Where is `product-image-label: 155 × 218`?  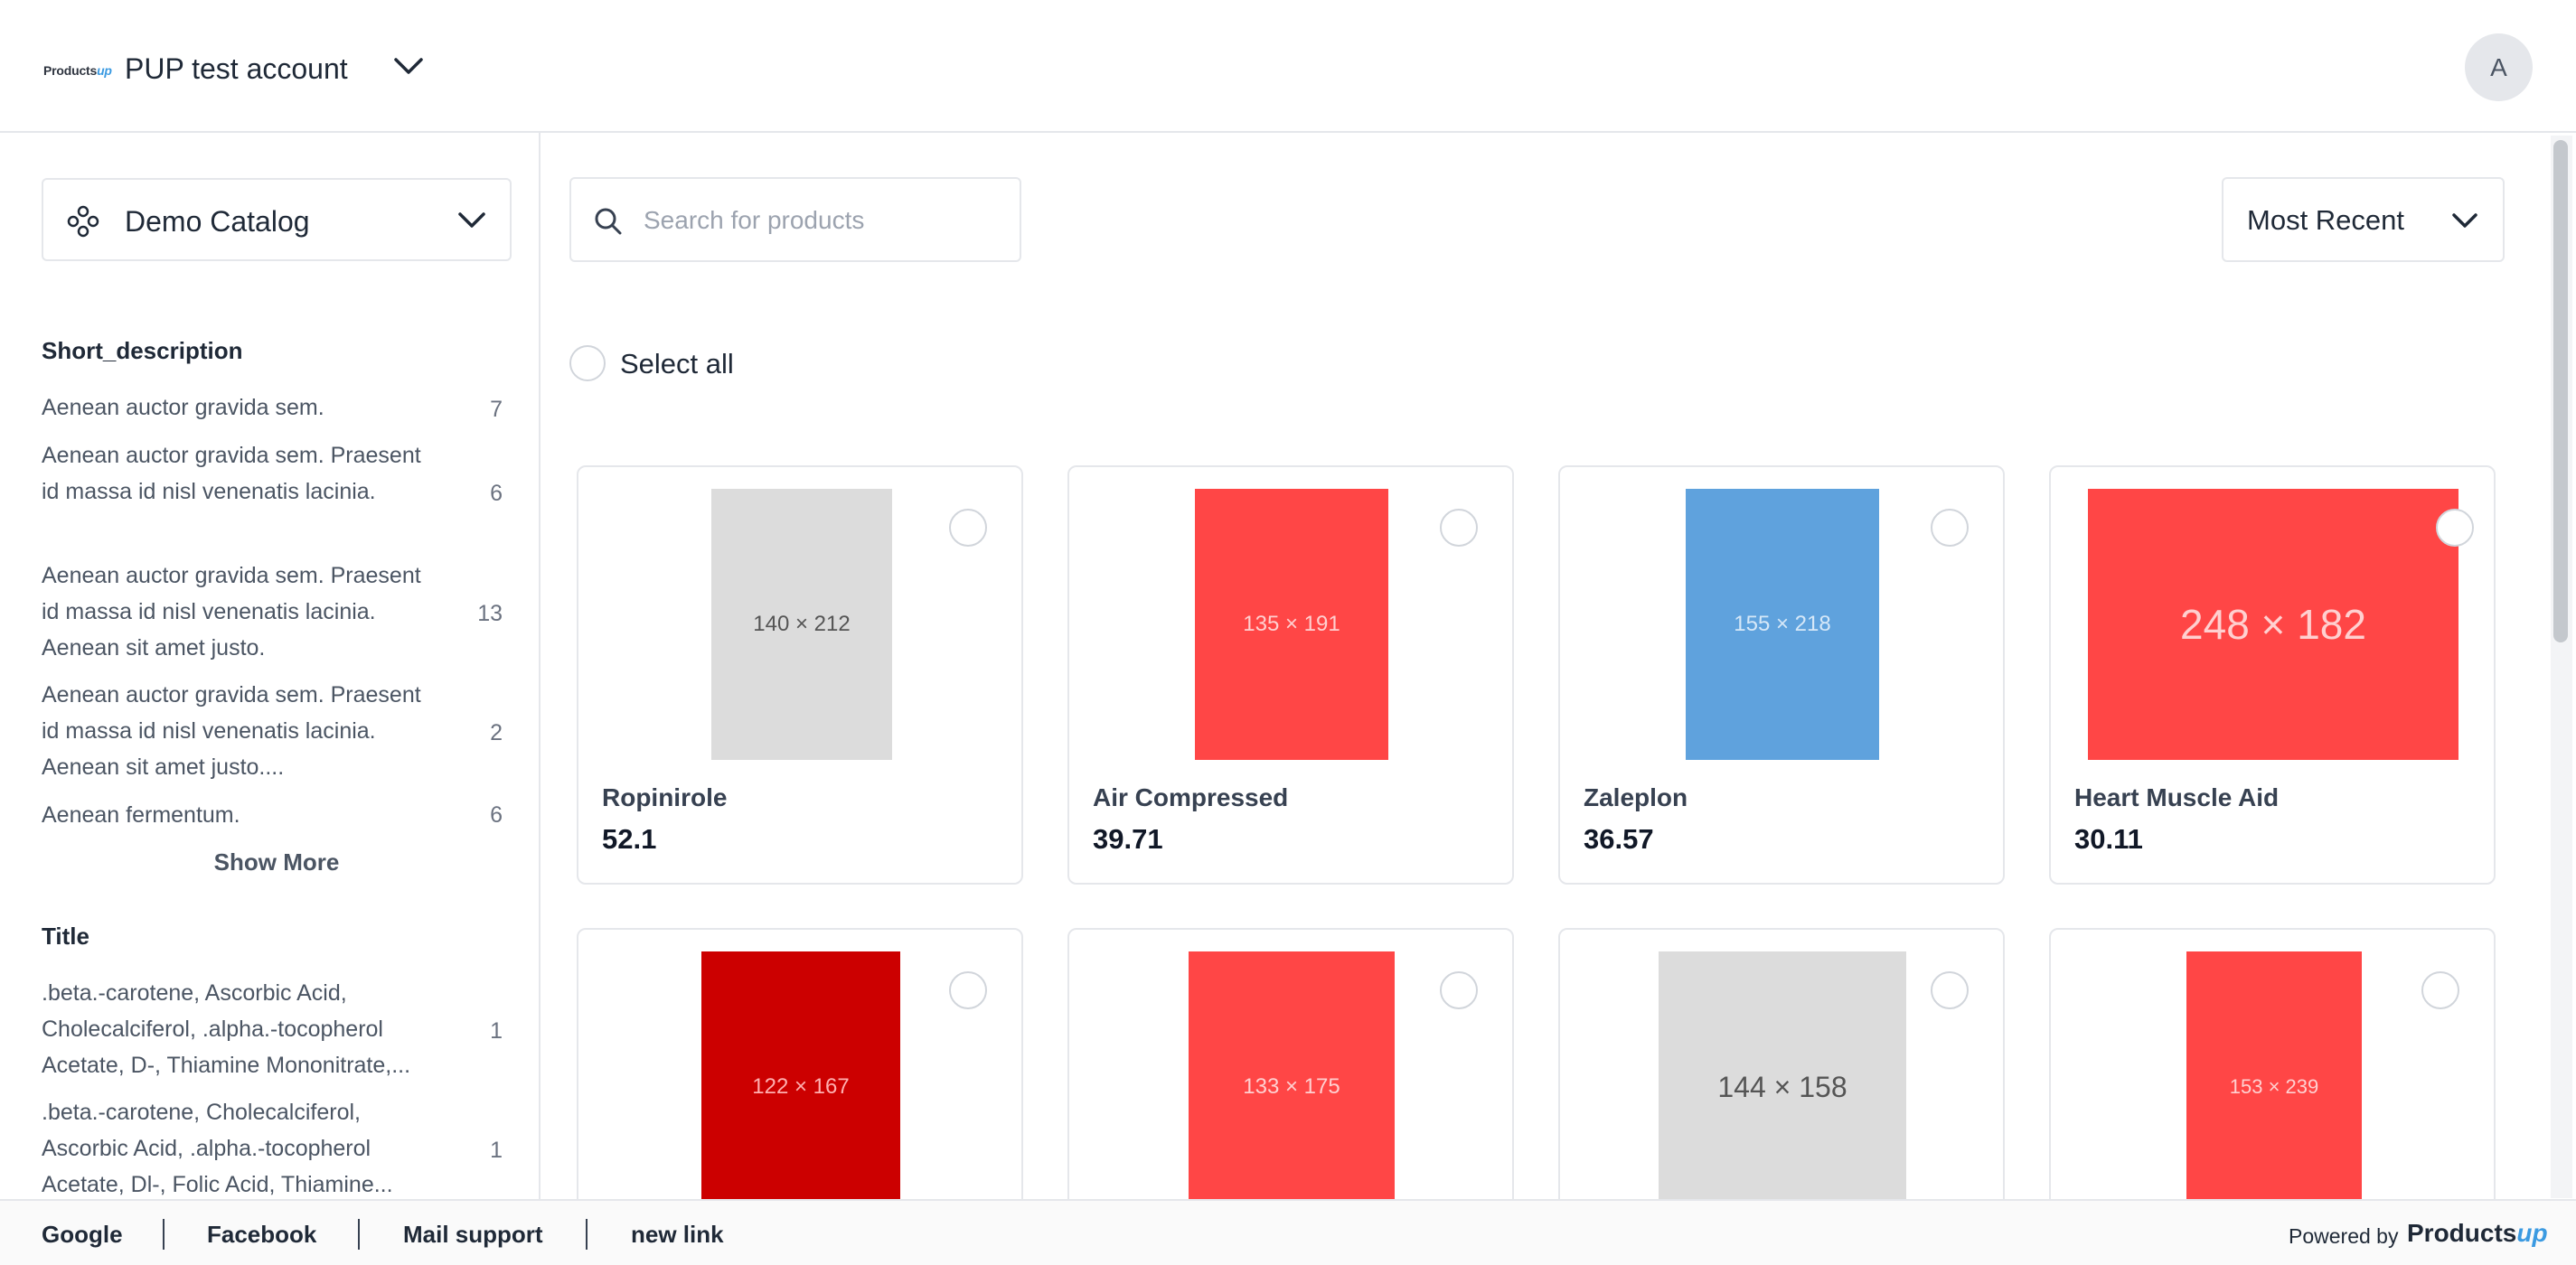 product-image-label: 155 × 218 is located at coordinates (1783, 624).